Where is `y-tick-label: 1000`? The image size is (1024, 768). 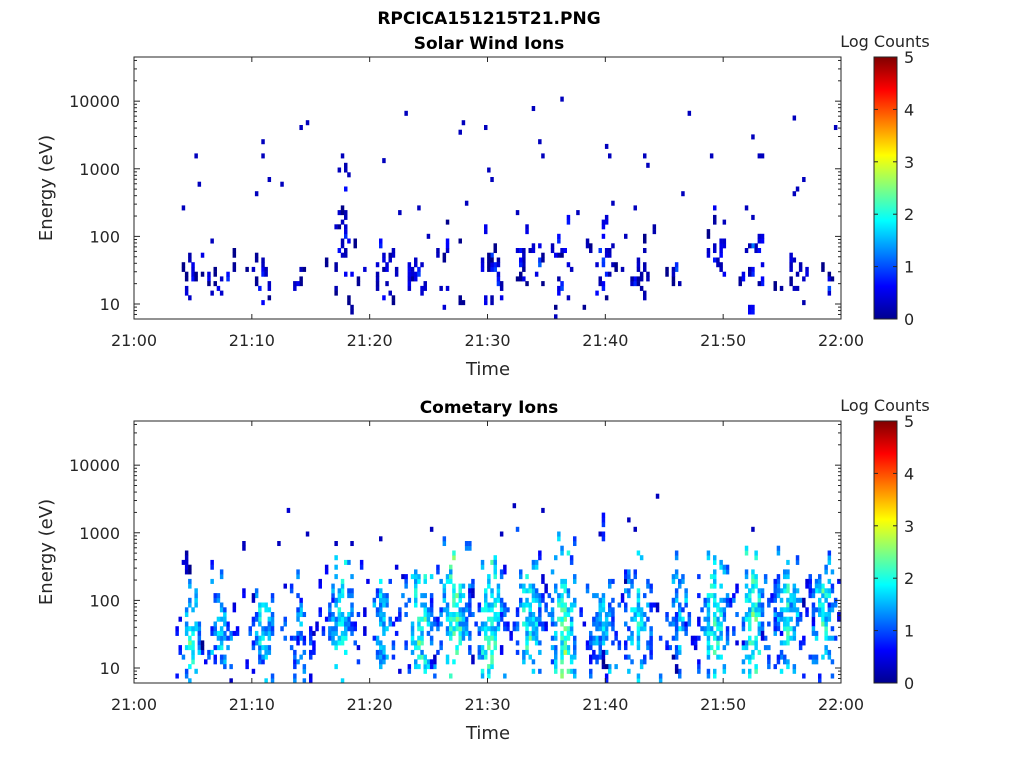 y-tick-label: 1000 is located at coordinates (99, 169).